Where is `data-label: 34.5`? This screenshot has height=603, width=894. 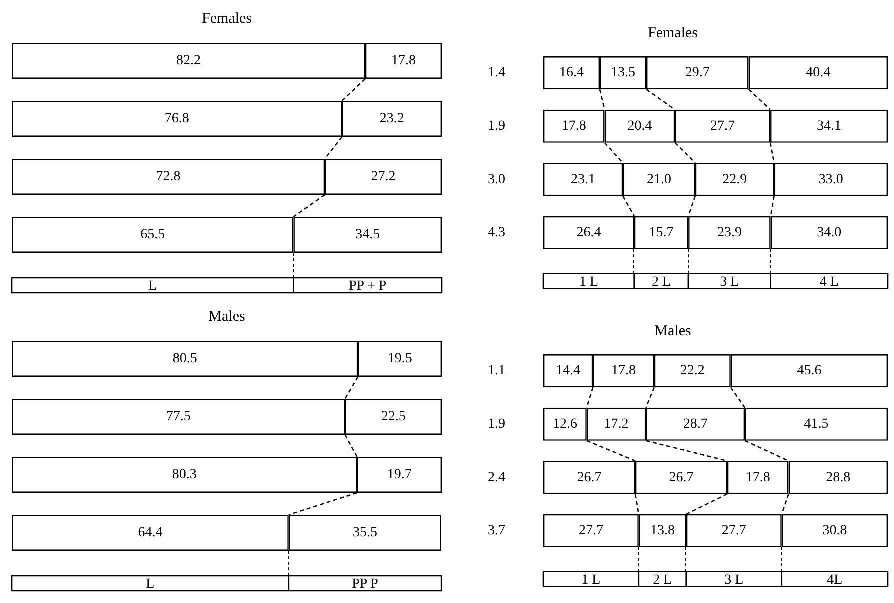 data-label: 34.5 is located at coordinates (368, 235).